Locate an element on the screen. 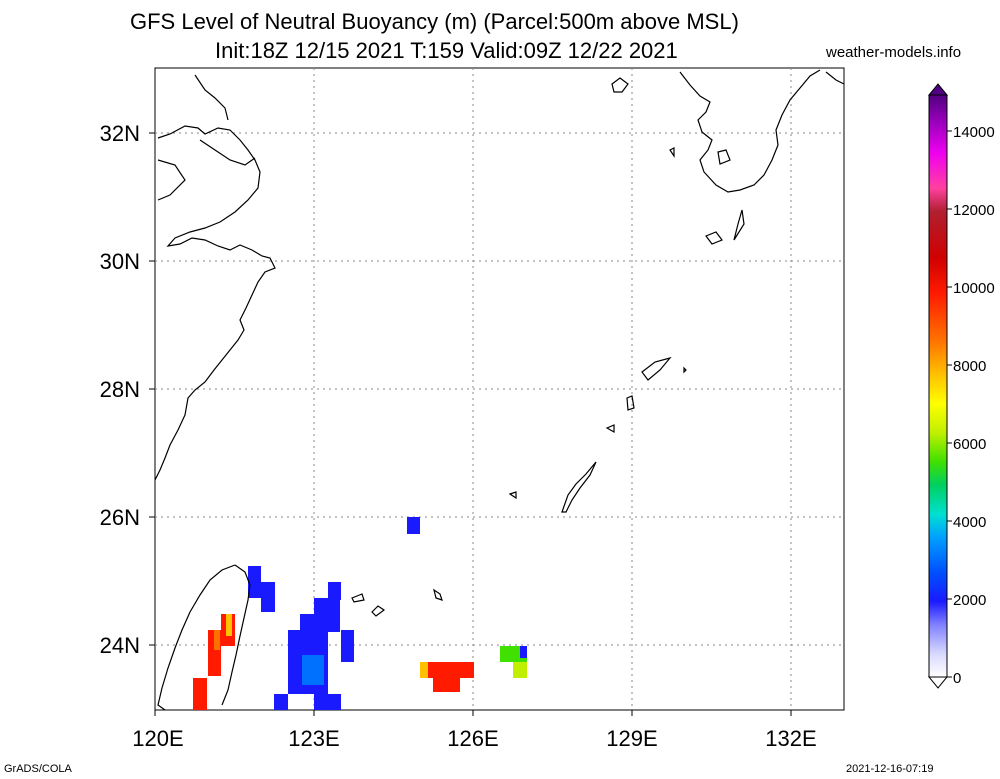 The height and width of the screenshot is (779, 1000). footer-timestamp: 2021-12-16-07:19 is located at coordinates (890, 769).